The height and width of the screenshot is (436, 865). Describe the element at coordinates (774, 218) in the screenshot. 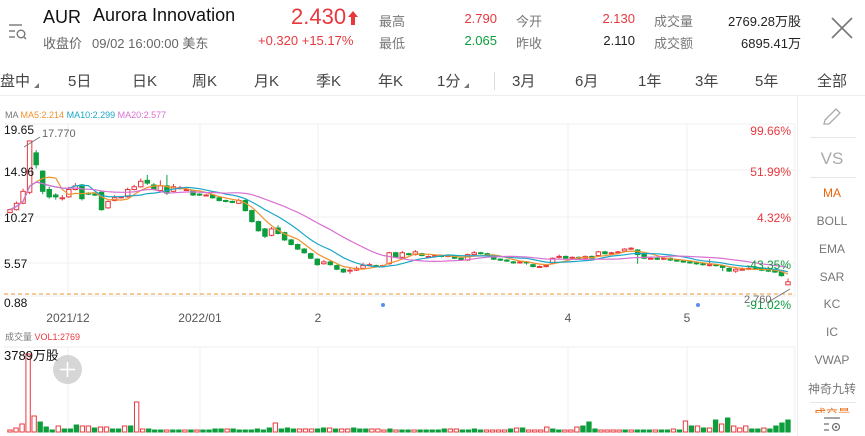

I see `svg-text: 4.32%` at that location.